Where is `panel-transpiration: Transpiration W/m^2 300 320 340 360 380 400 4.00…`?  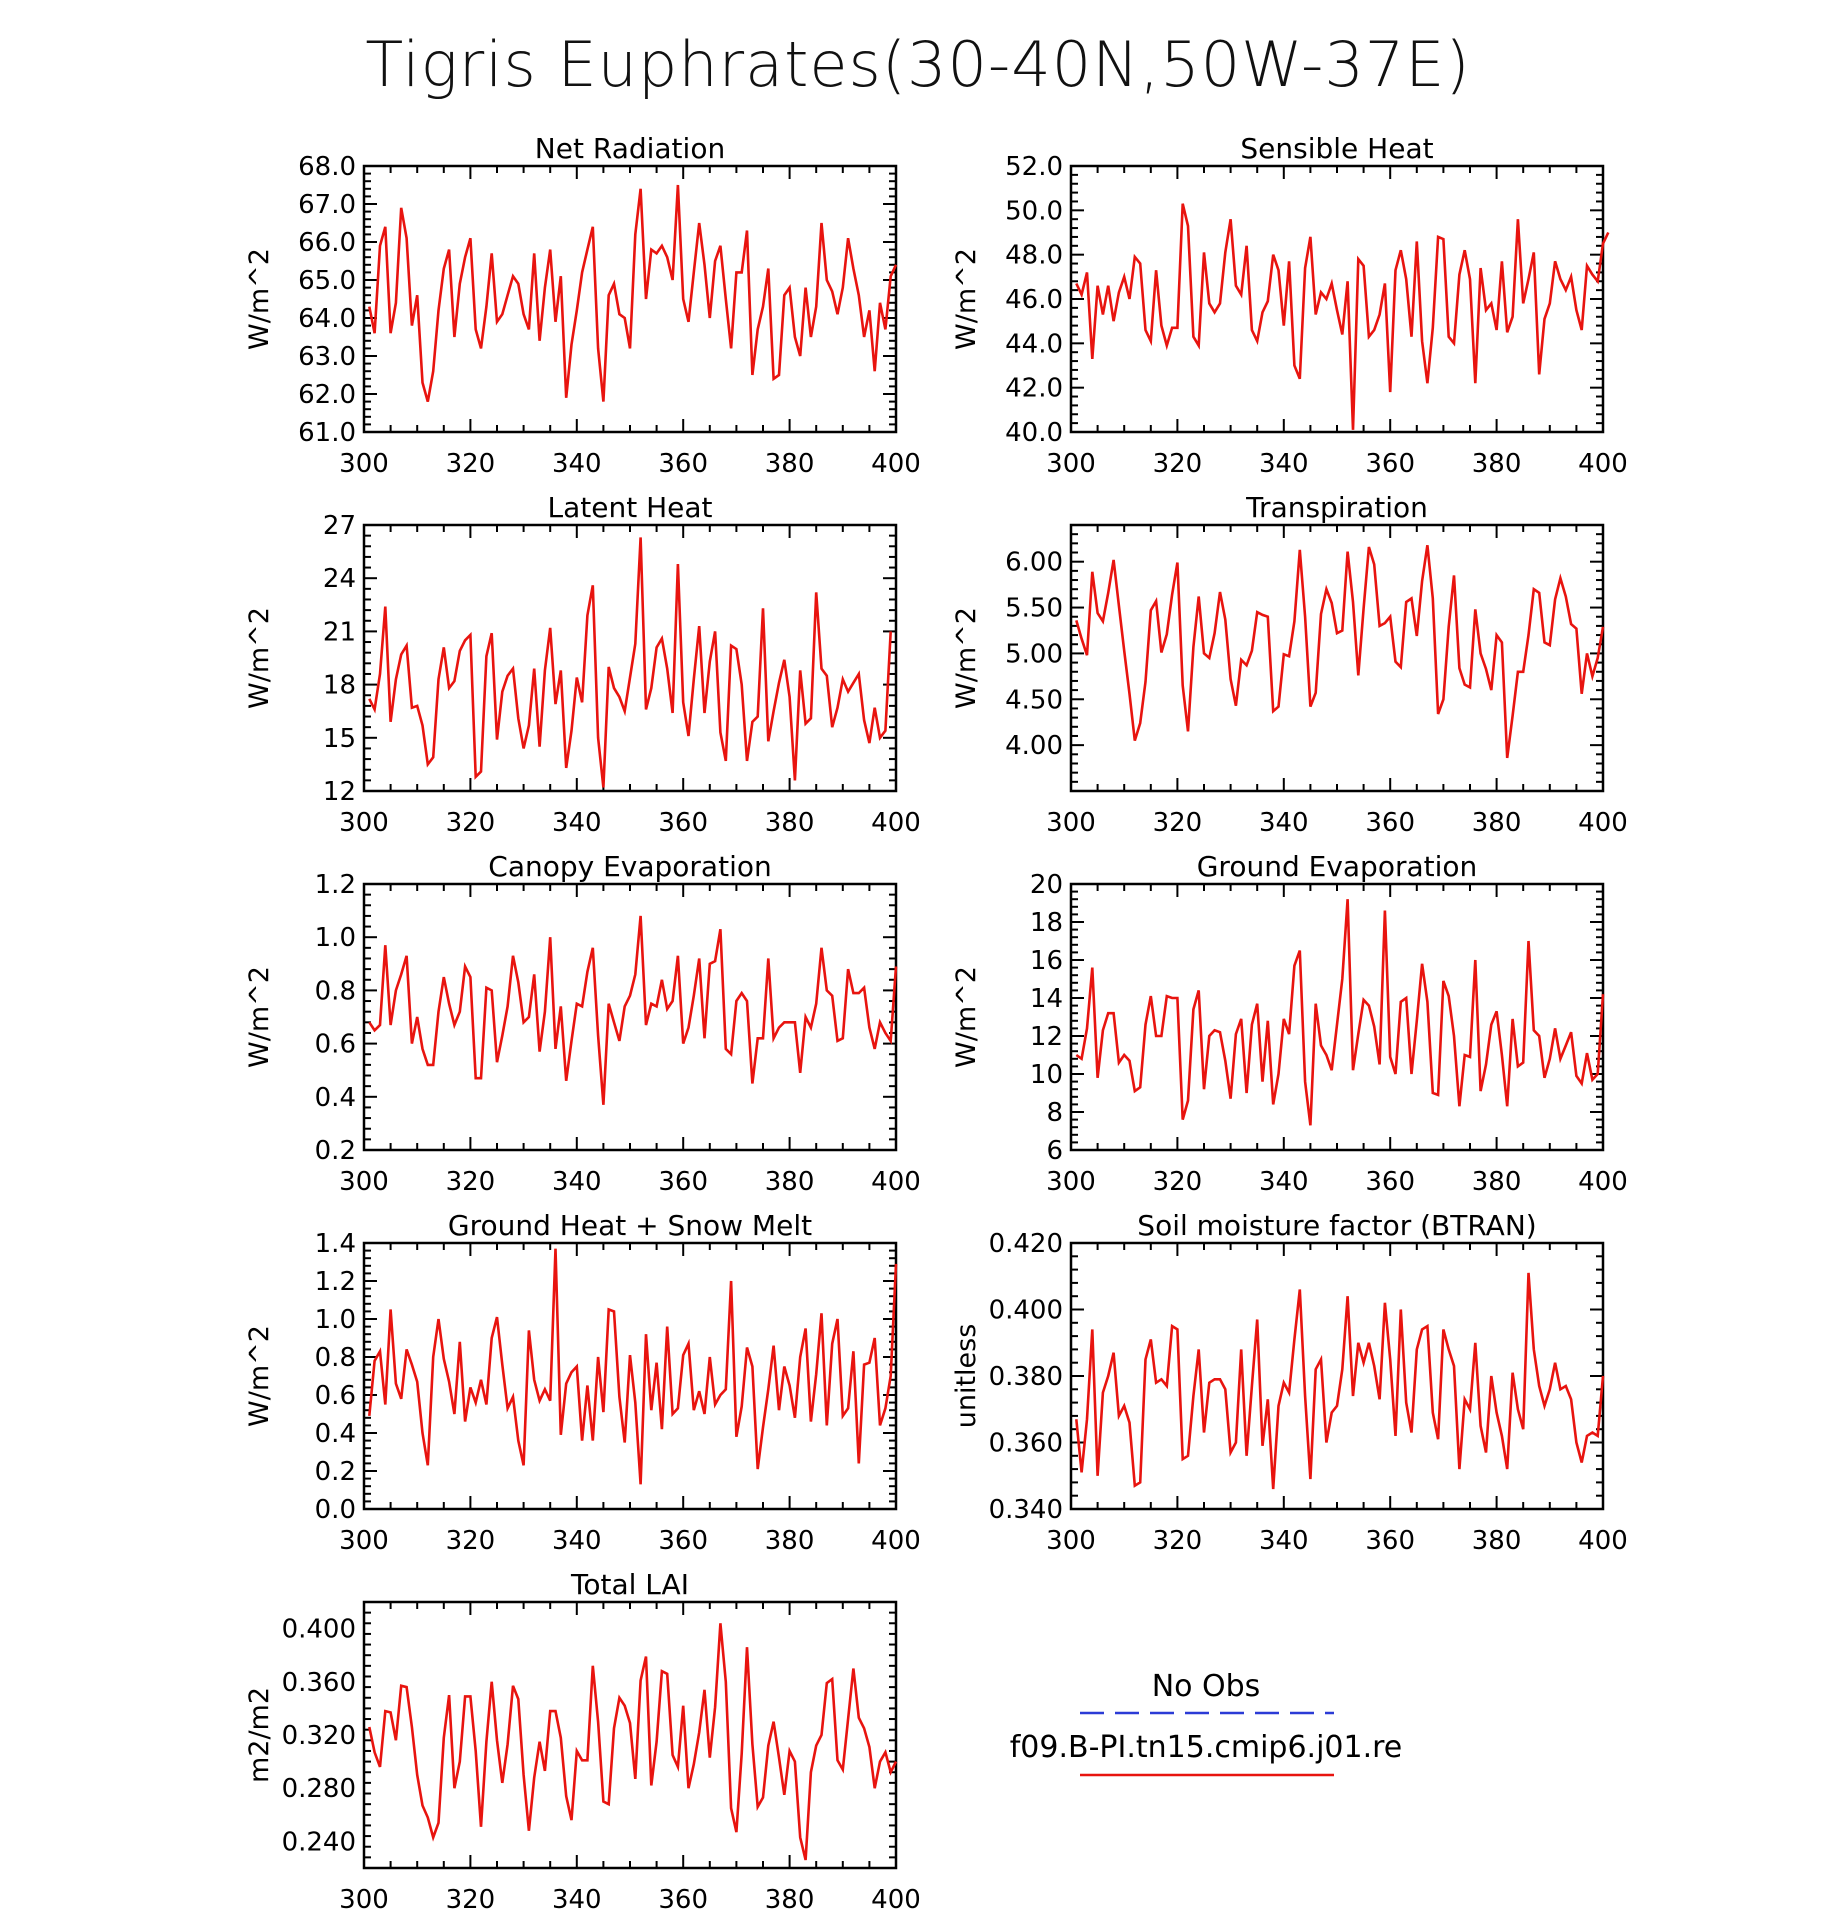
panel-transpiration: Transpiration W/m^2 300 320 340 360 380 400 4.00… is located at coordinates (1289, 664).